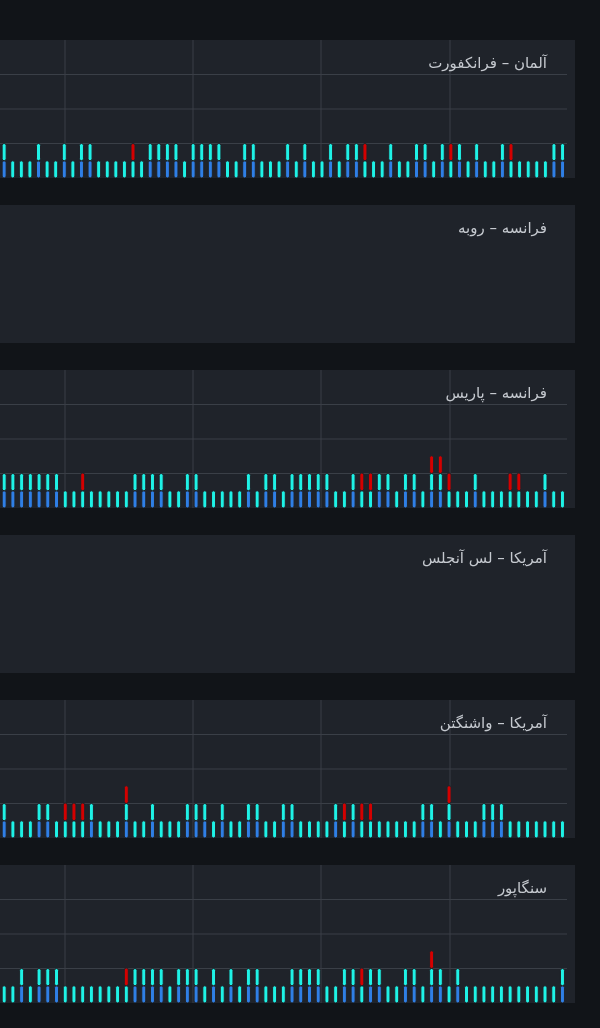 The height and width of the screenshot is (1028, 600). I want to click on chart-title: سنگاپور, so click(522, 888).